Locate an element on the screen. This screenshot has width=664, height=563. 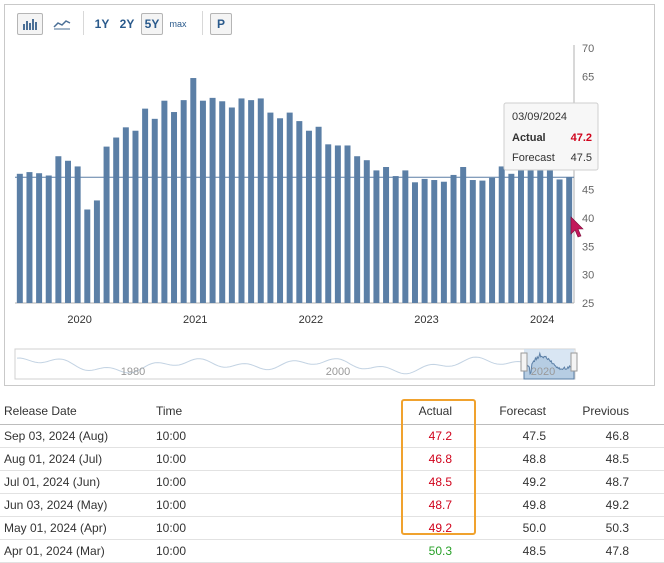
range-max-button: max is located at coordinates (178, 24).